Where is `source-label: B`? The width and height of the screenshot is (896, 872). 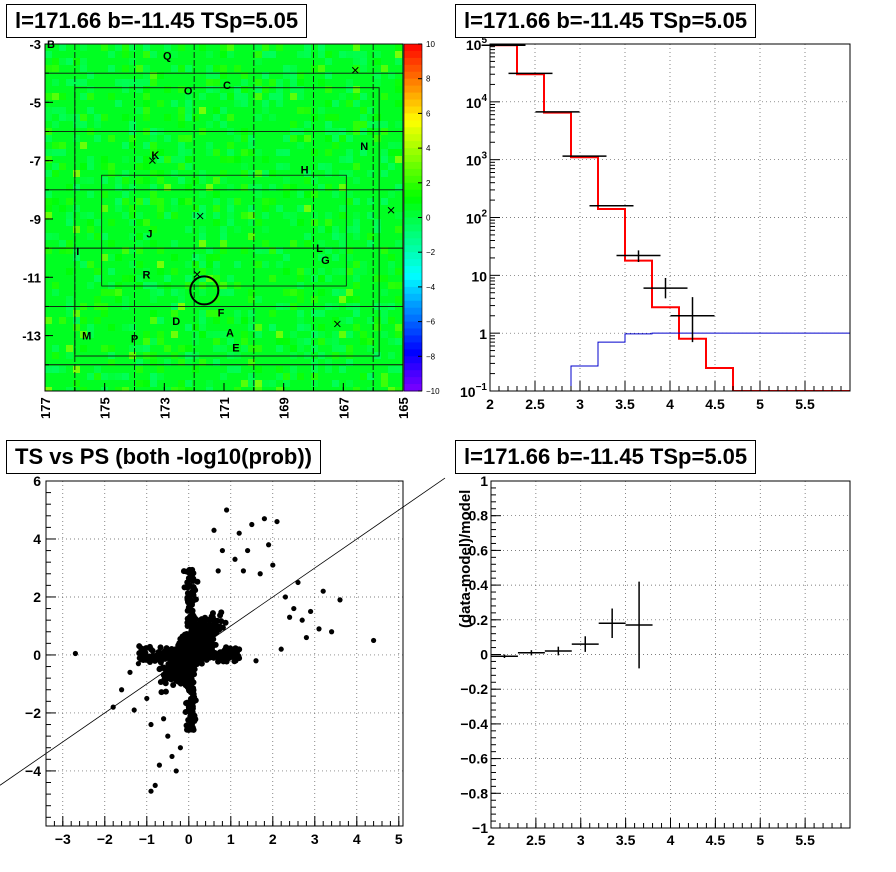
source-label: B is located at coordinates (51, 45).